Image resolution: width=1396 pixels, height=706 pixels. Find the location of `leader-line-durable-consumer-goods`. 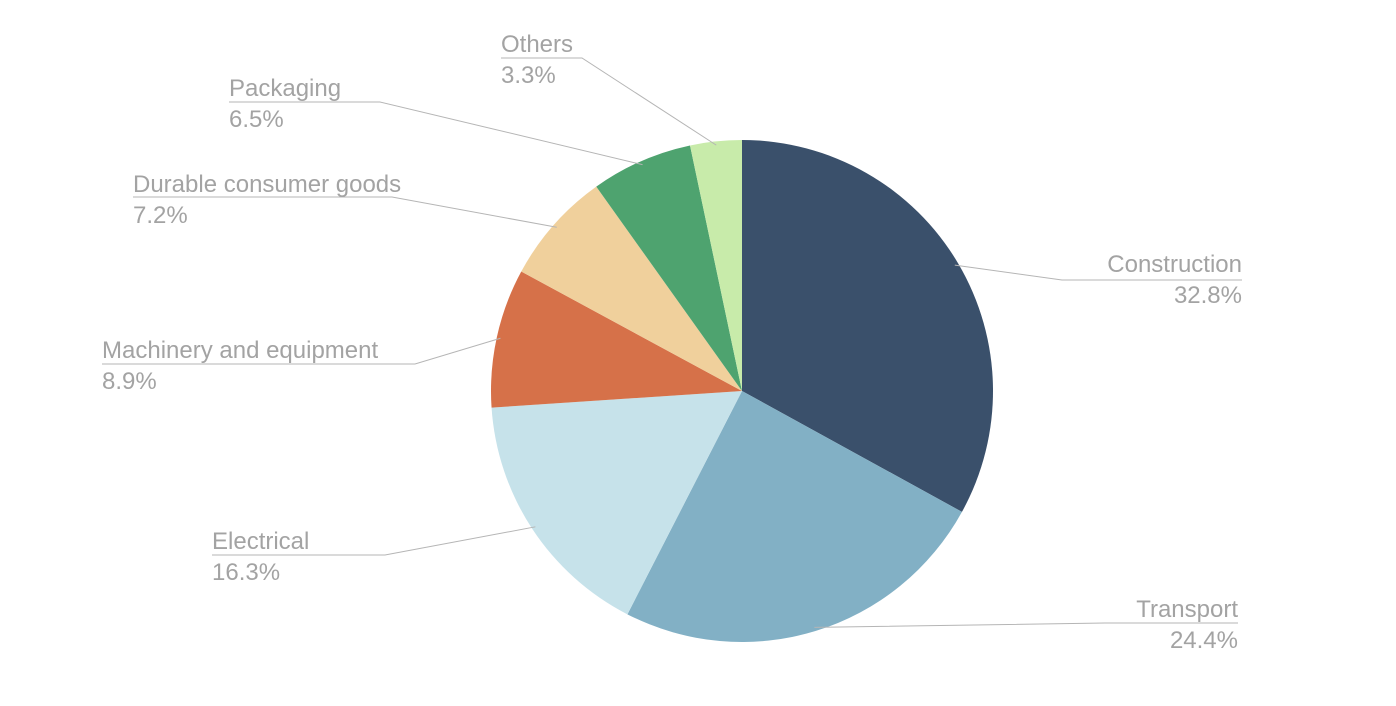

leader-line-durable-consumer-goods is located at coordinates (345, 212).